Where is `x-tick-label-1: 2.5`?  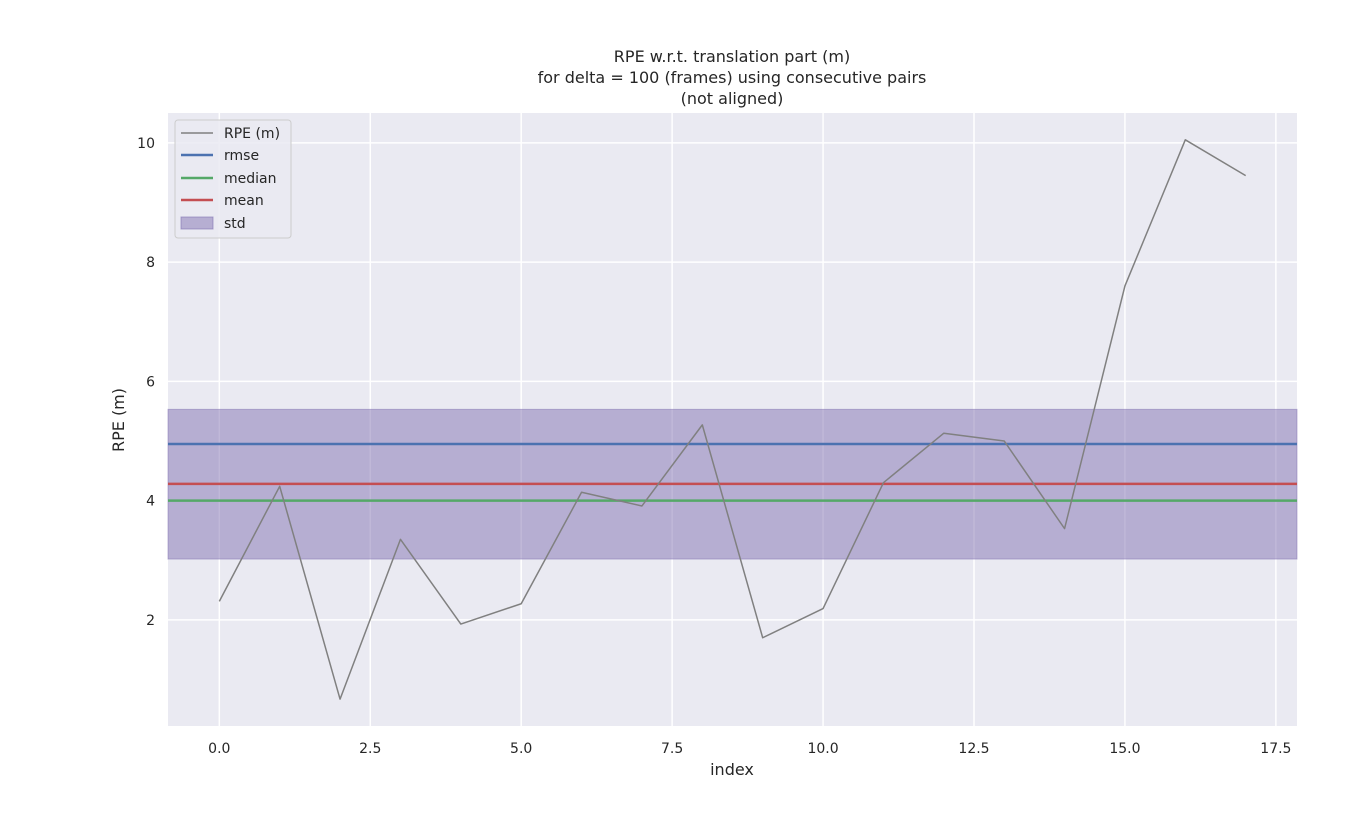
x-tick-label-1: 2.5 is located at coordinates (370, 749).